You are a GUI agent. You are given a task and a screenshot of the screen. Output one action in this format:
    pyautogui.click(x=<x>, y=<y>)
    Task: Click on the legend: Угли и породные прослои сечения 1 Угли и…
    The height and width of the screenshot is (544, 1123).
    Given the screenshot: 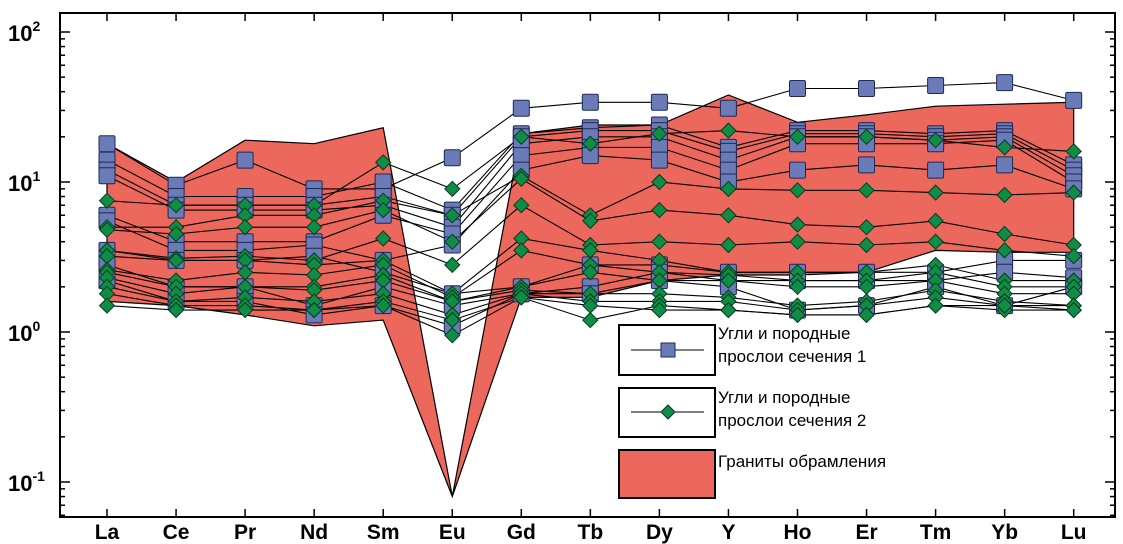 What is the action you would take?
    pyautogui.click(x=752, y=411)
    